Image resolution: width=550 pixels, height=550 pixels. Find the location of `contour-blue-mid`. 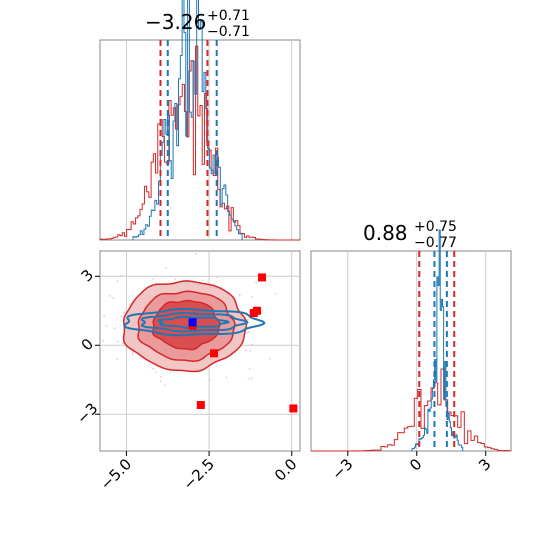

contour-blue-mid is located at coordinates (194, 322).